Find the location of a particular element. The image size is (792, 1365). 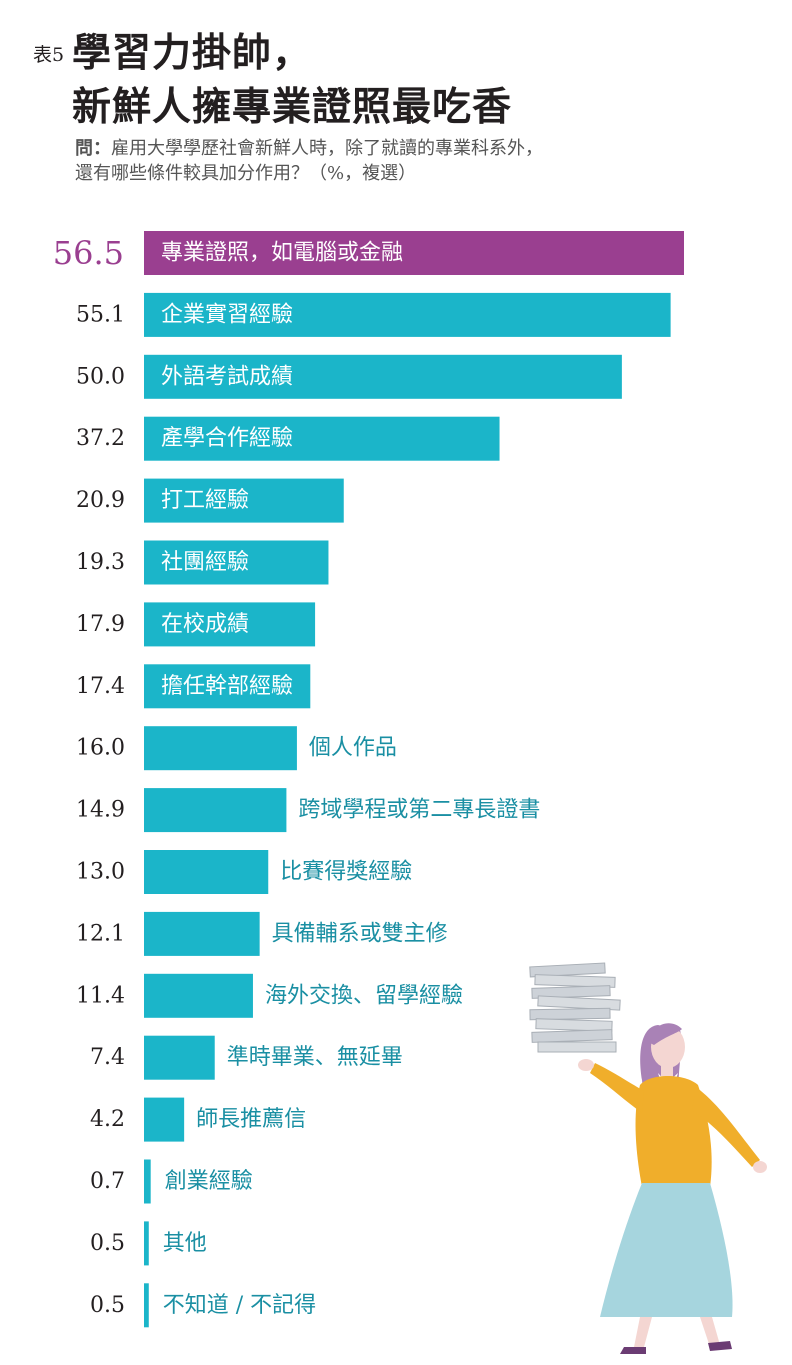

hair-top is located at coordinates (666, 1034).